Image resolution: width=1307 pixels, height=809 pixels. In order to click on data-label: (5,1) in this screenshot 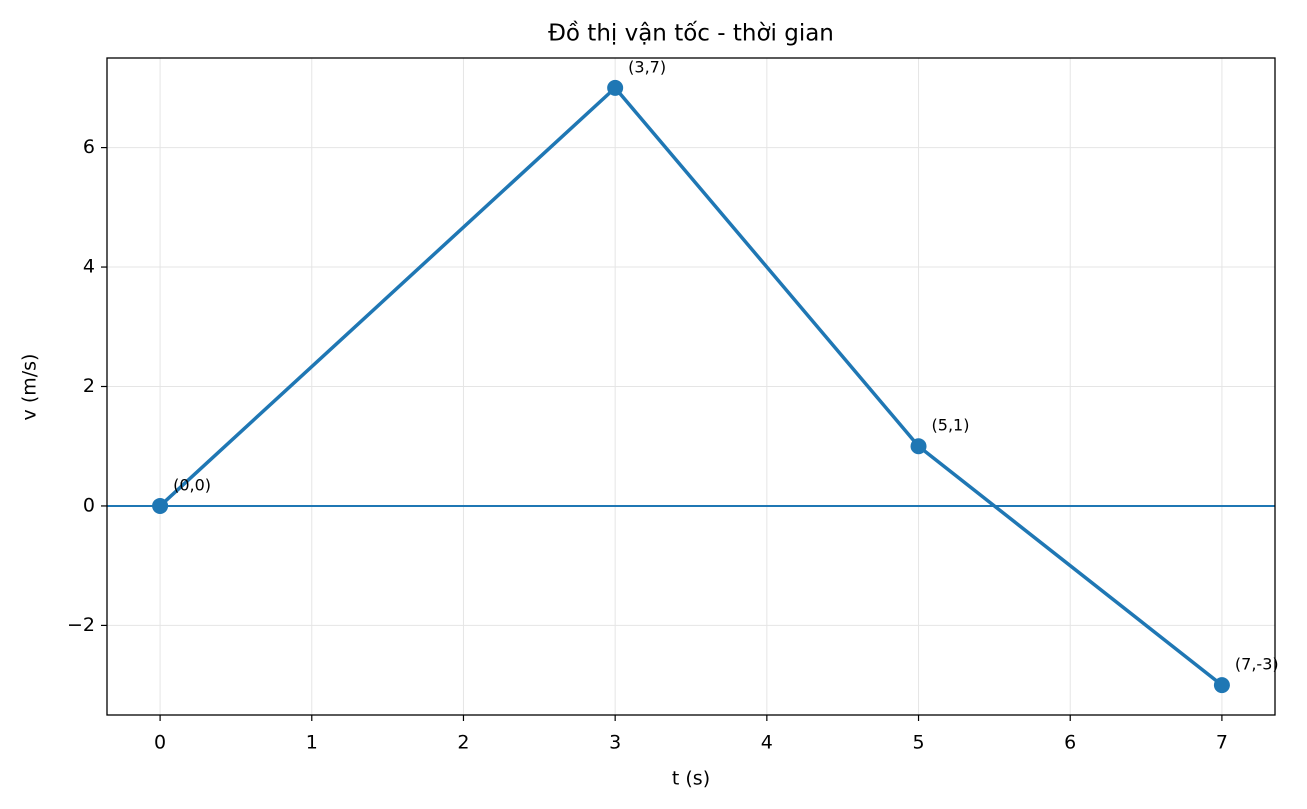, I will do `click(951, 425)`.